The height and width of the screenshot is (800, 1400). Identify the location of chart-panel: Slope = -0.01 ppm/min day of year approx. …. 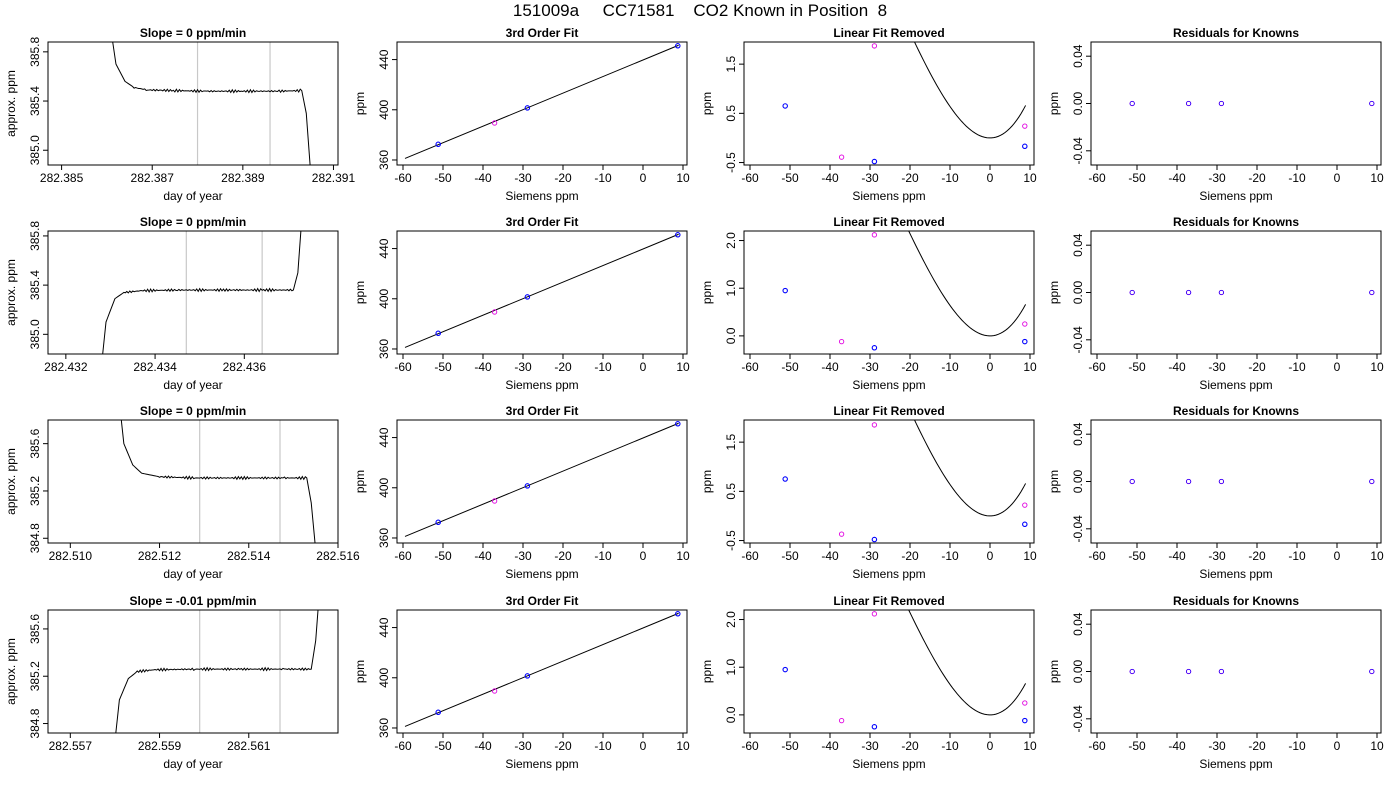
(171, 682).